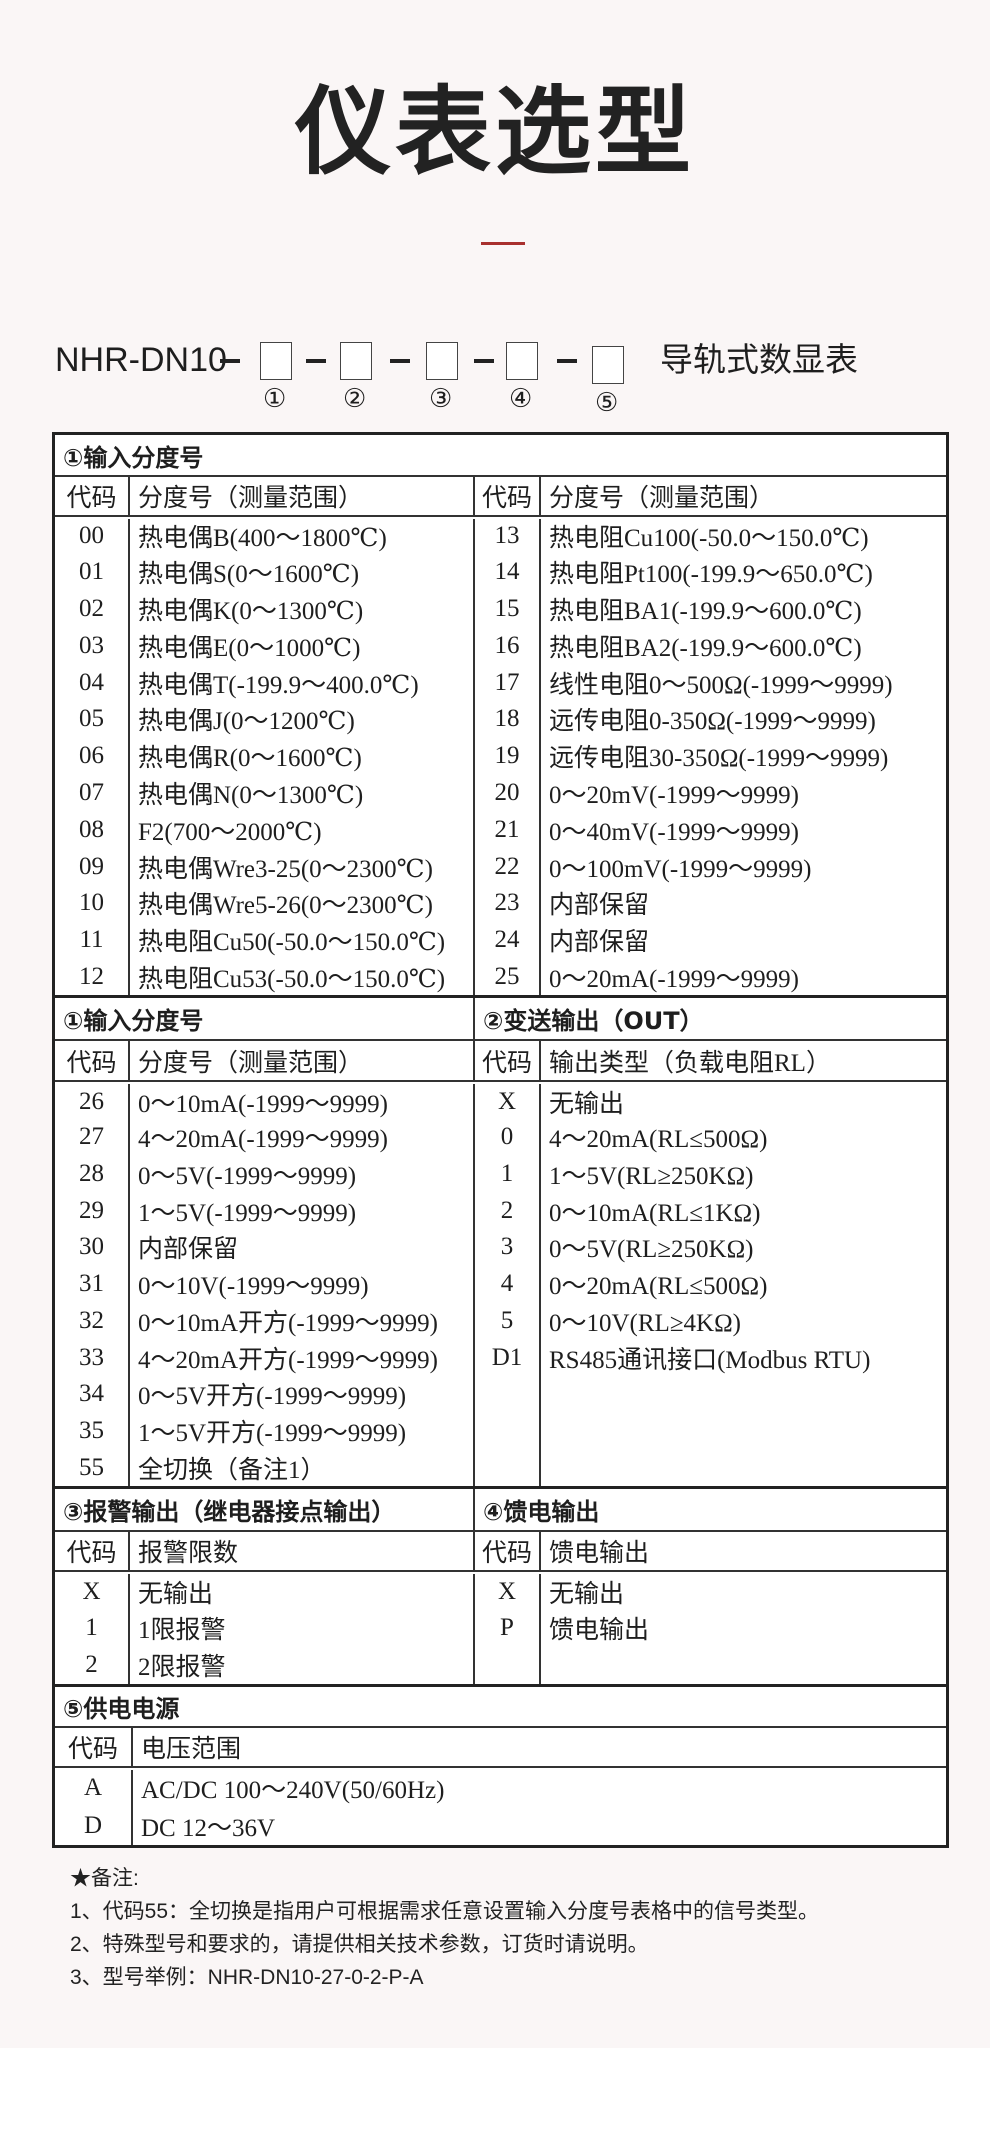 This screenshot has width=990, height=2143. I want to click on description-cell: 4～20mA(RL≤500Ω), so click(658, 1140).